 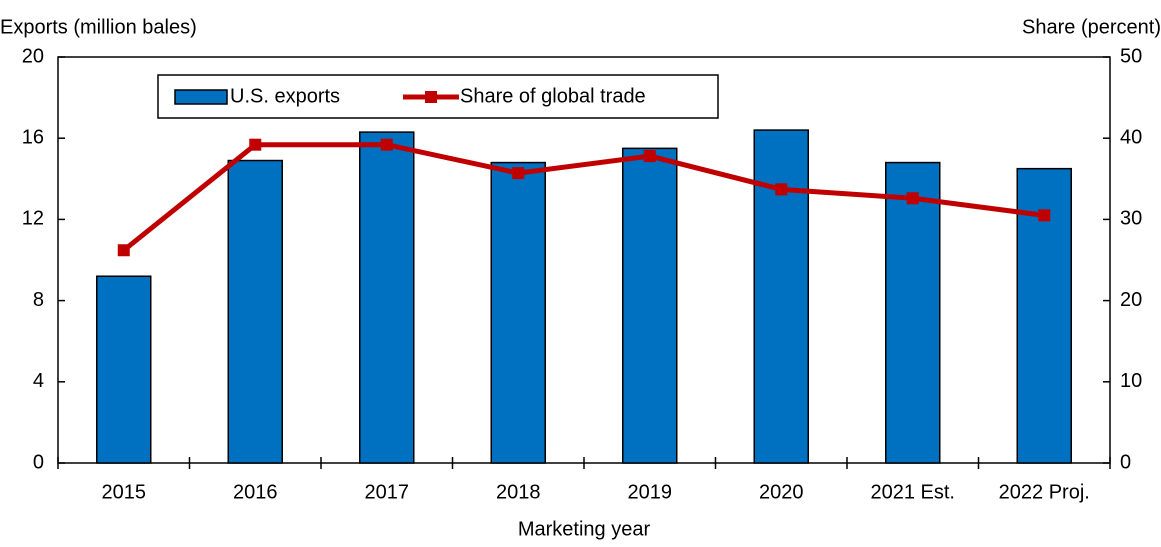 I want to click on legend-label: U.S. exports, so click(x=285, y=96).